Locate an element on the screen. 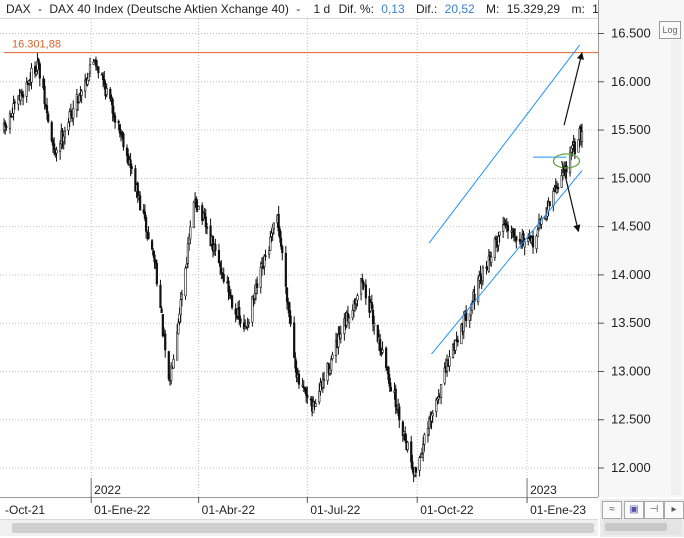 The image size is (684, 538). max-value: 15.329,29 is located at coordinates (533, 9).